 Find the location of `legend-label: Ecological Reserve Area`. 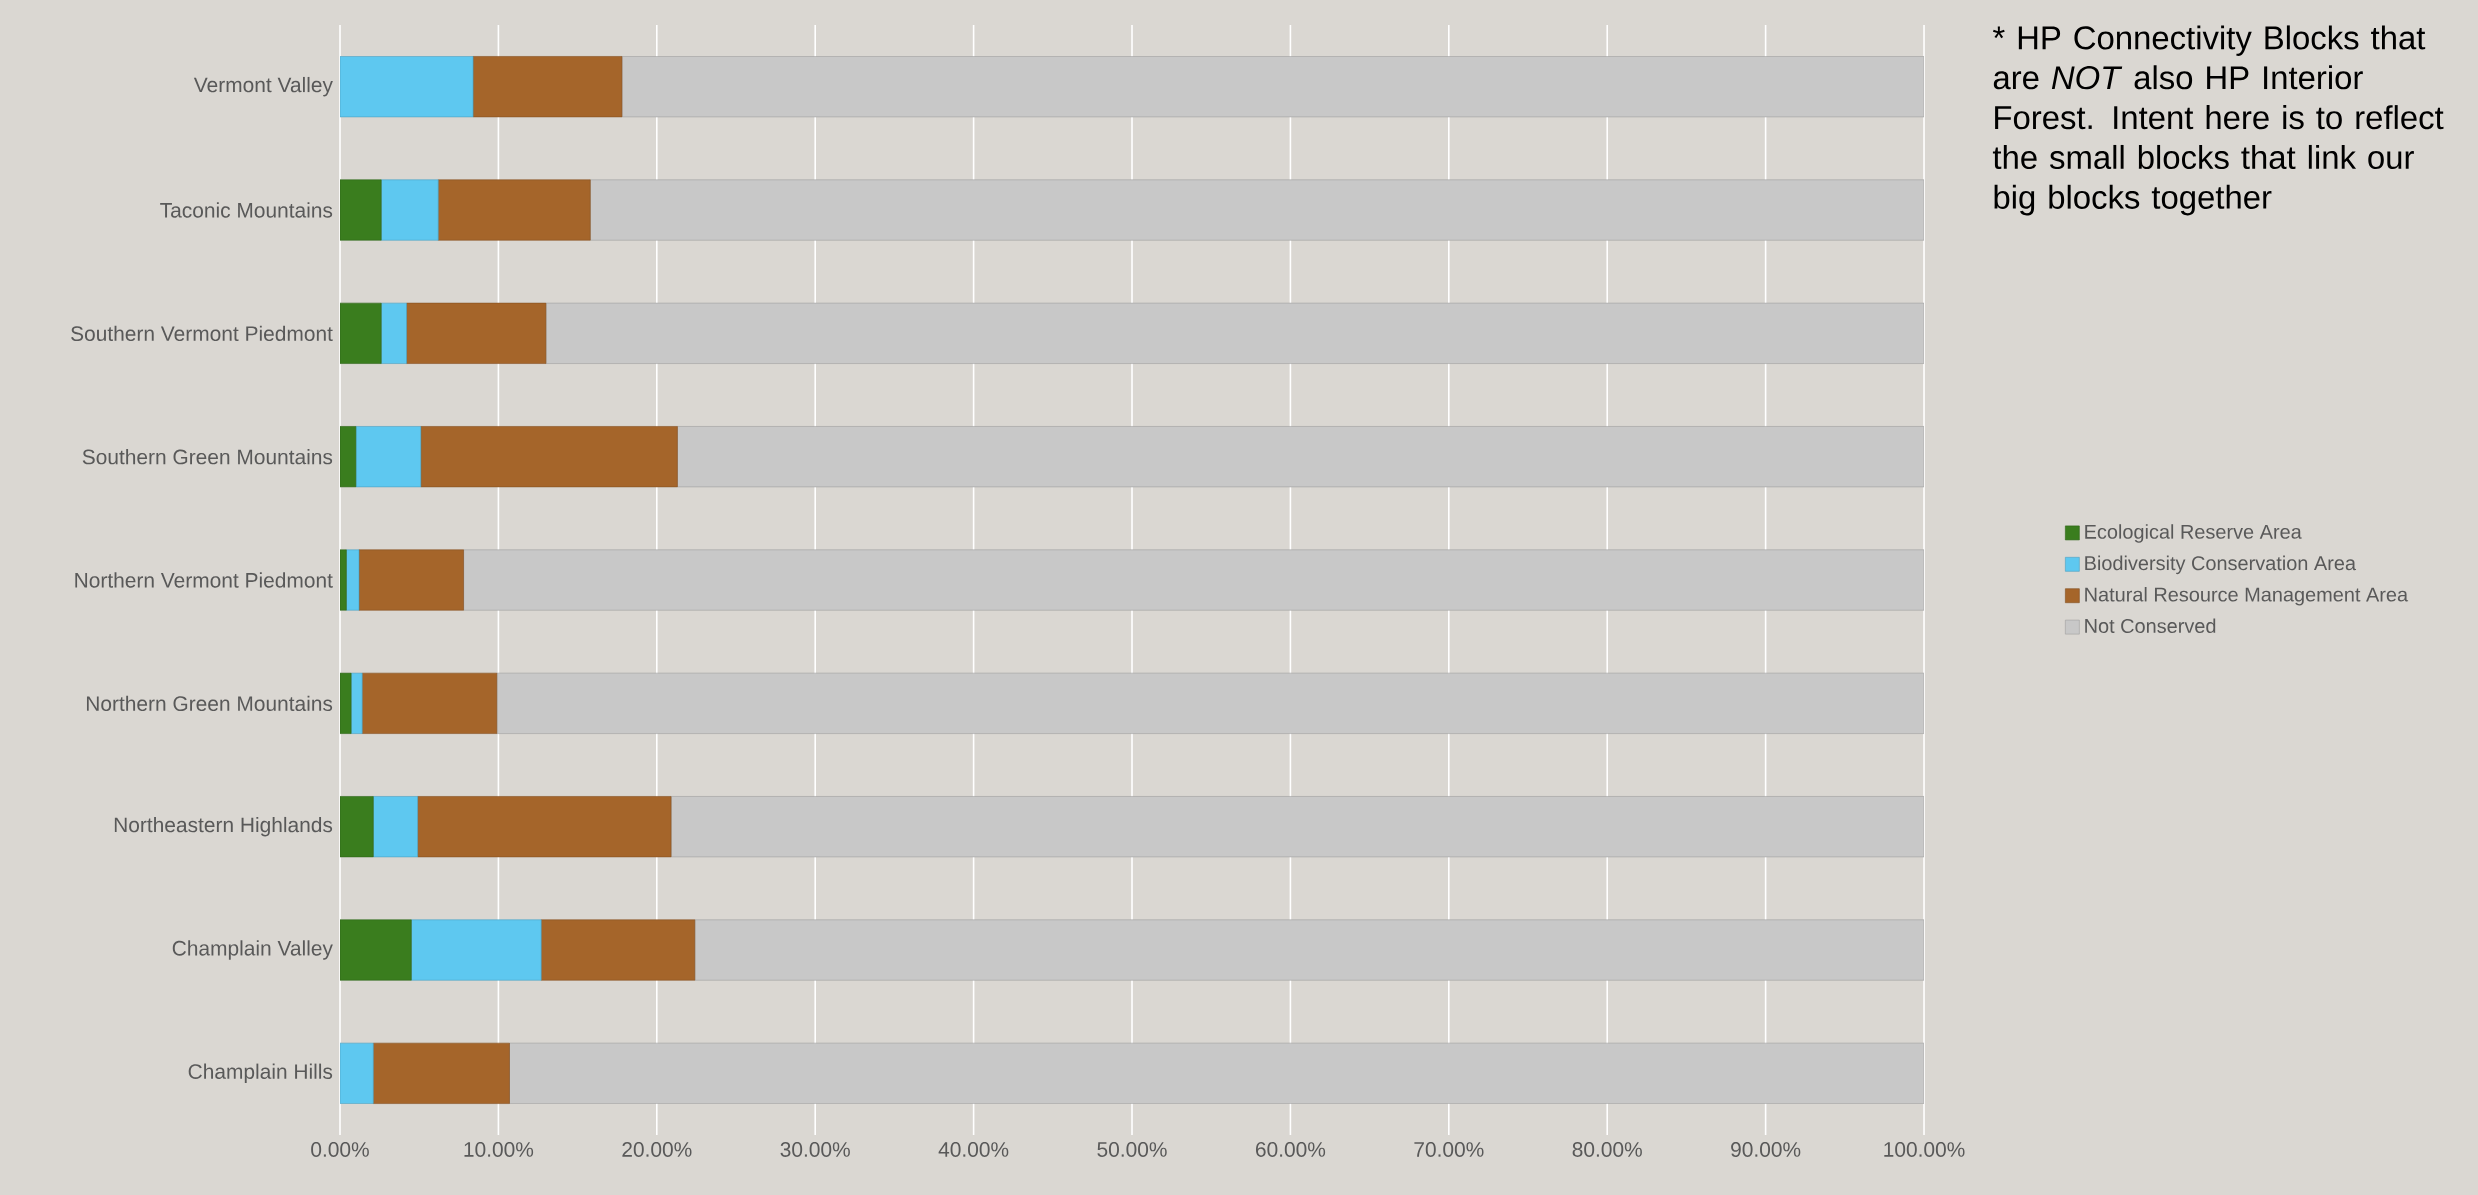

legend-label: Ecological Reserve Area is located at coordinates (2193, 533).